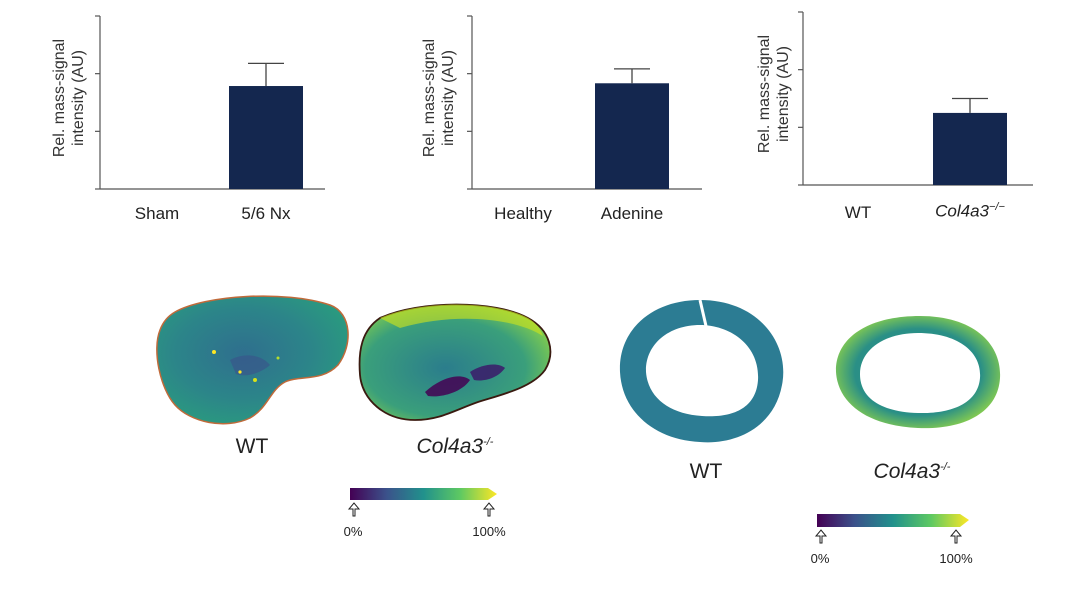 This screenshot has height=593, width=1080. Describe the element at coordinates (632, 213) in the screenshot. I see `category-label: Adenine` at that location.